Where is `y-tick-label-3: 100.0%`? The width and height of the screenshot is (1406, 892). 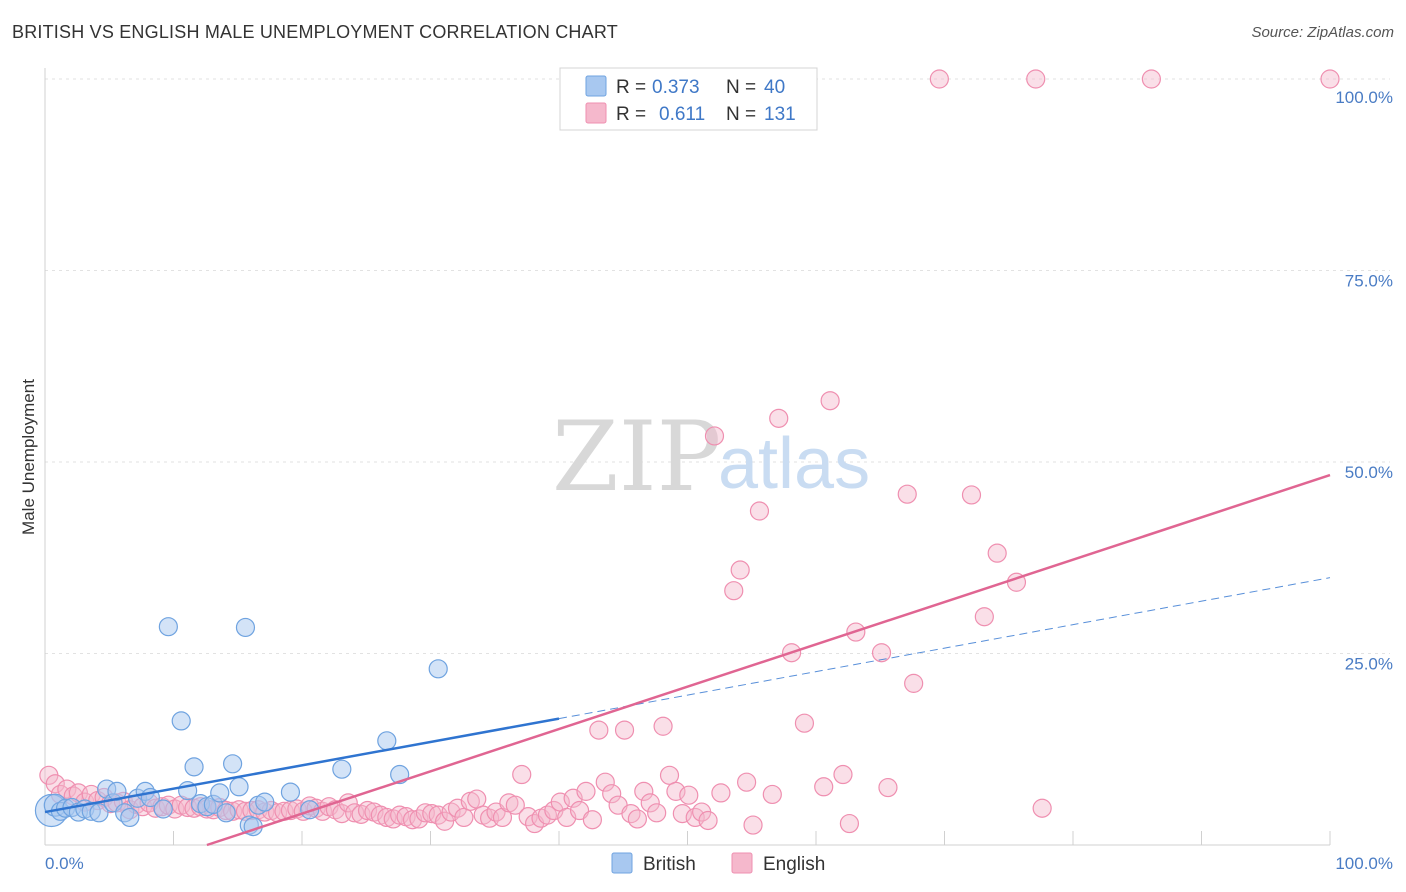
y-tick-label-3: 100.0% is located at coordinates (1364, 97).